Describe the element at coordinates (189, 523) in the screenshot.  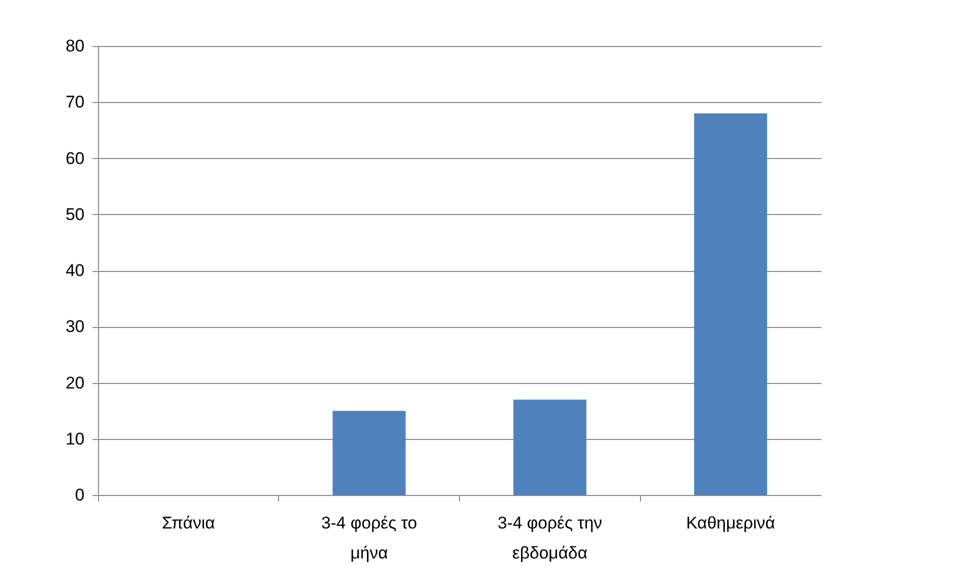
I see `x-tick-label: Σπάνια` at that location.